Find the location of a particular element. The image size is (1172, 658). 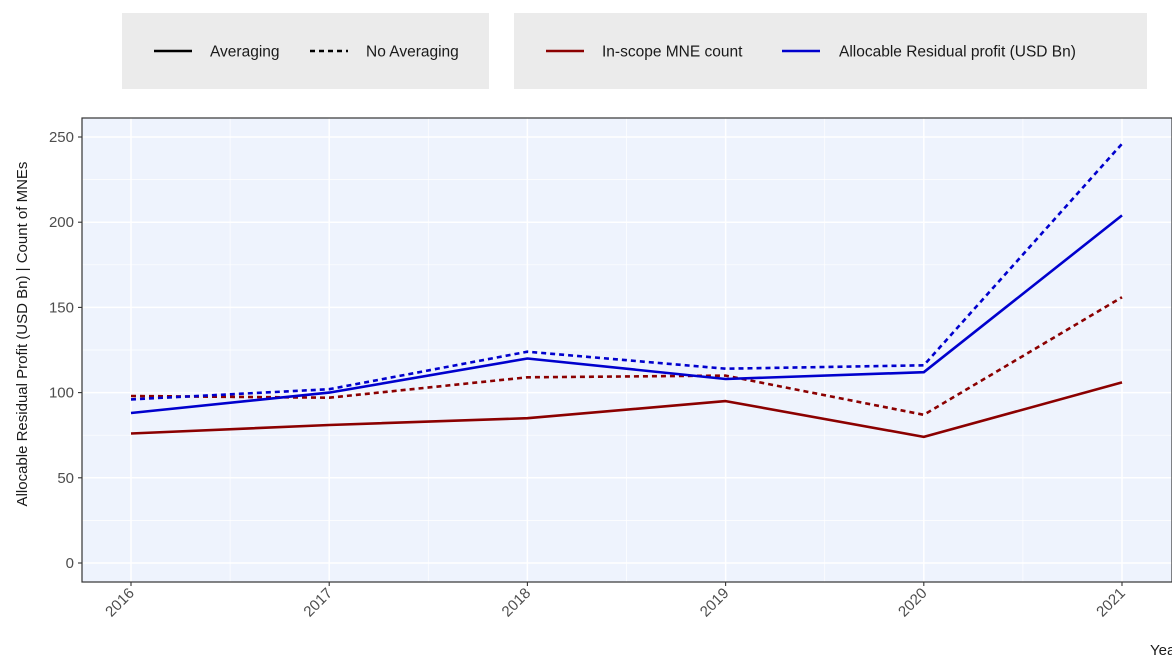

y-tick-label: 250 is located at coordinates (61, 137).